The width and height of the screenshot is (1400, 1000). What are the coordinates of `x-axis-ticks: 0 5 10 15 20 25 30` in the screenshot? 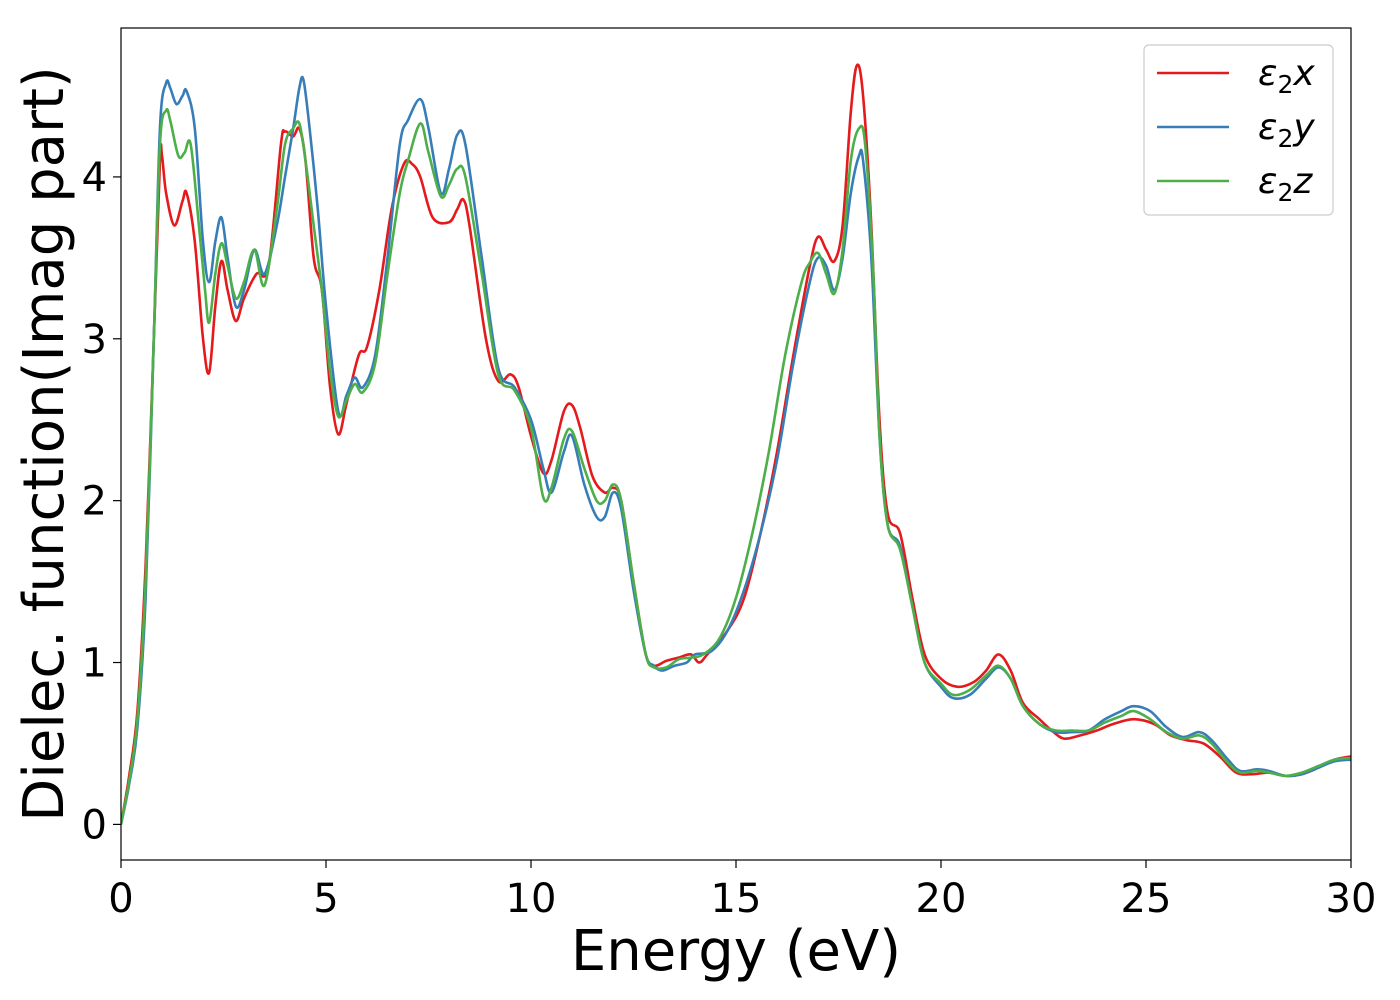 It's located at (742, 891).